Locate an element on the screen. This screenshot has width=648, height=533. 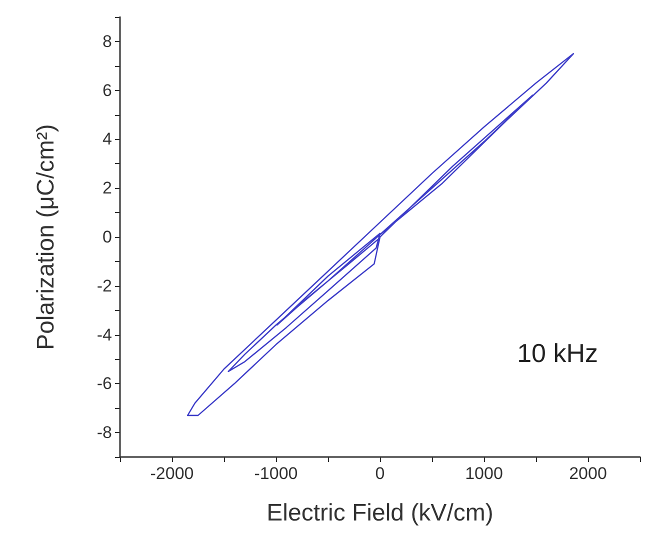
x-tick-label: 1000 is located at coordinates (484, 473).